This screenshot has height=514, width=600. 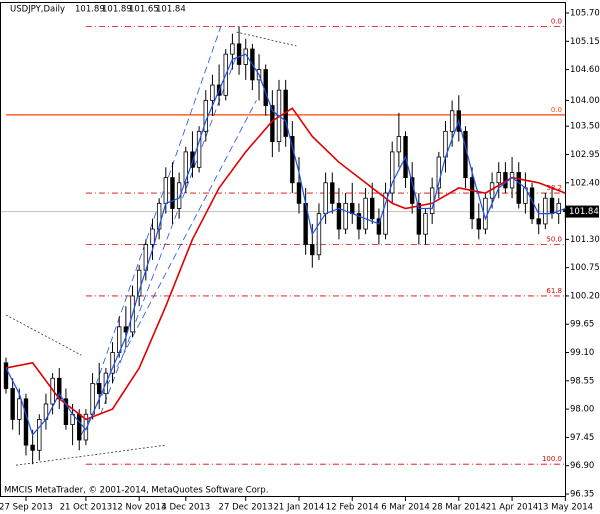 What do you see at coordinates (582, 495) in the screenshot?
I see `y-tick-label: 96.35` at bounding box center [582, 495].